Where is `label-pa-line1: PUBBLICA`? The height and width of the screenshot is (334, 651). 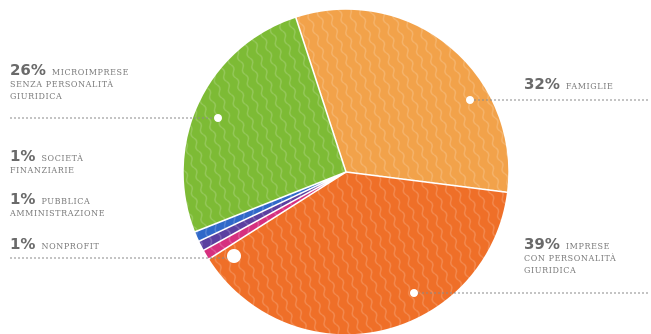 label-pa-line1: PUBBLICA is located at coordinates (66, 201).